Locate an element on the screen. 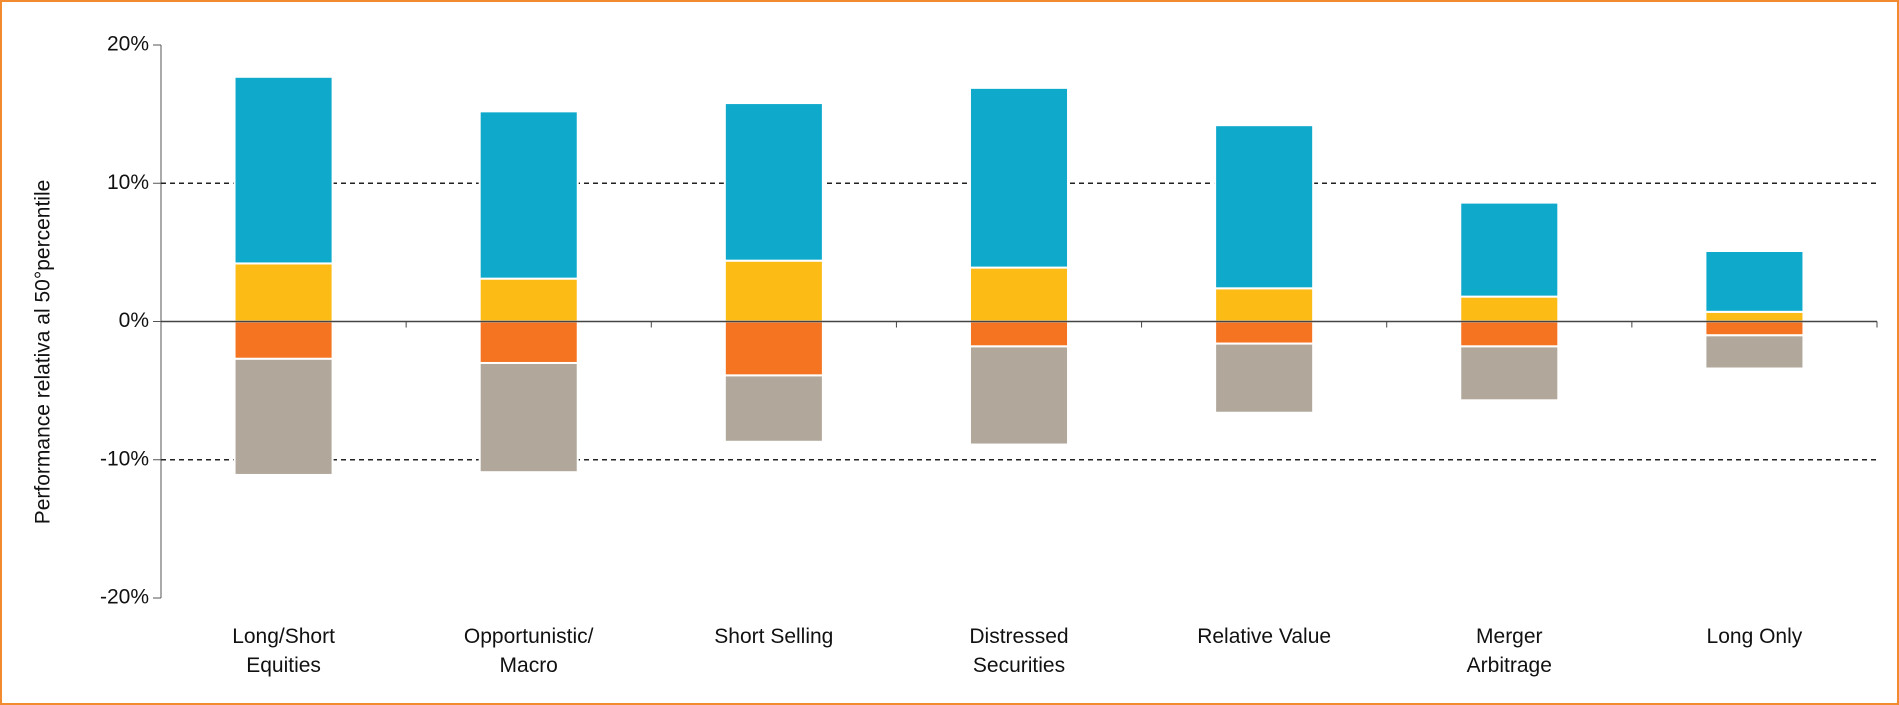 The width and height of the screenshot is (1899, 705). y-tick-label: -10% is located at coordinates (124, 458).